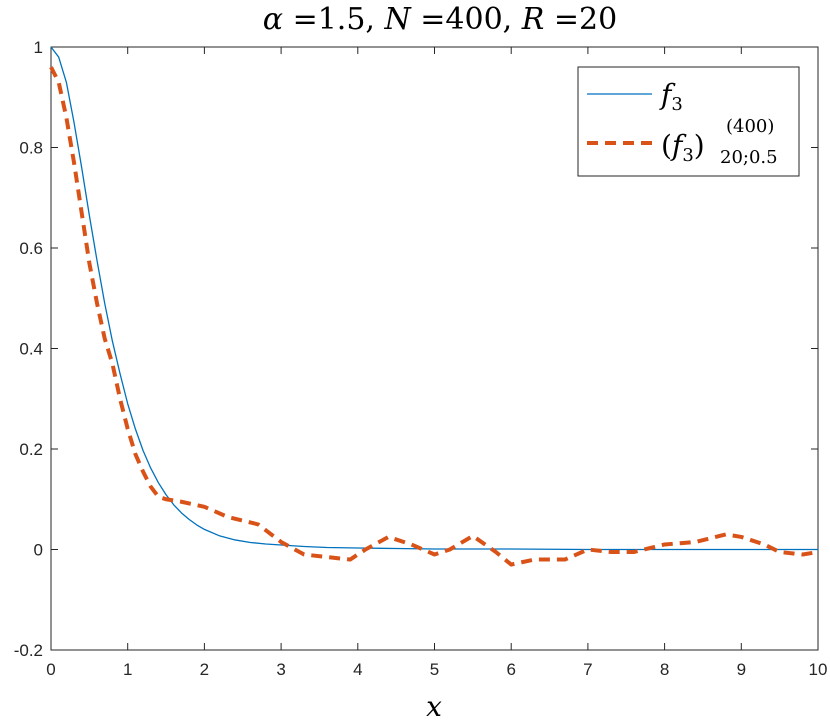 The height and width of the screenshot is (724, 830). What do you see at coordinates (38, 47) in the screenshot?
I see `y-tick-label: 1` at bounding box center [38, 47].